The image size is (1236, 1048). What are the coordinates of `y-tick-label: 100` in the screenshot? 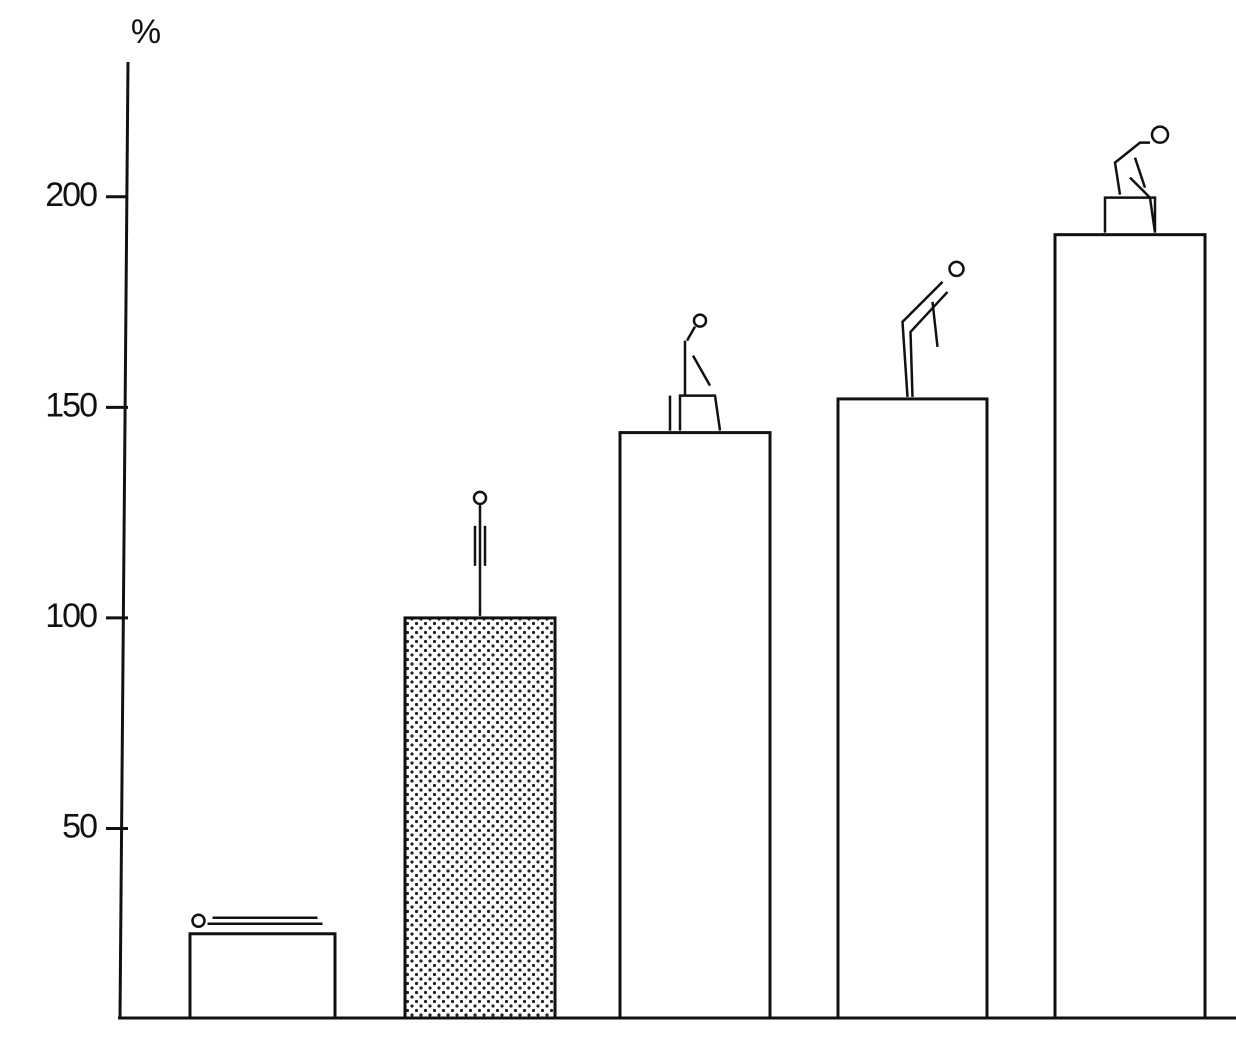 It's located at (71, 616).